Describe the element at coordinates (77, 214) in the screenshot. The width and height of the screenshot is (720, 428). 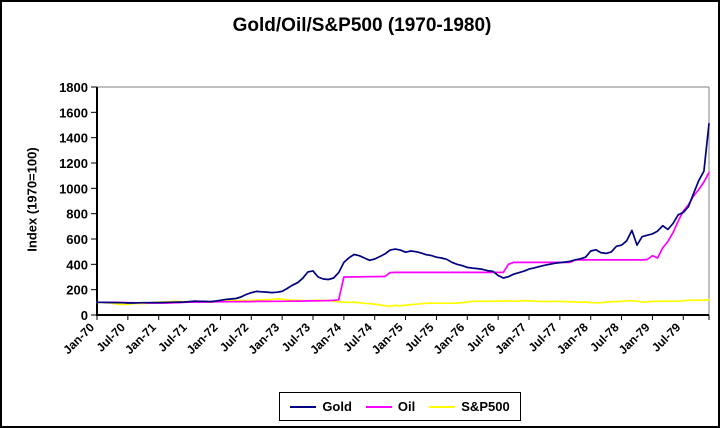
I see `y-tick-label: 800` at that location.